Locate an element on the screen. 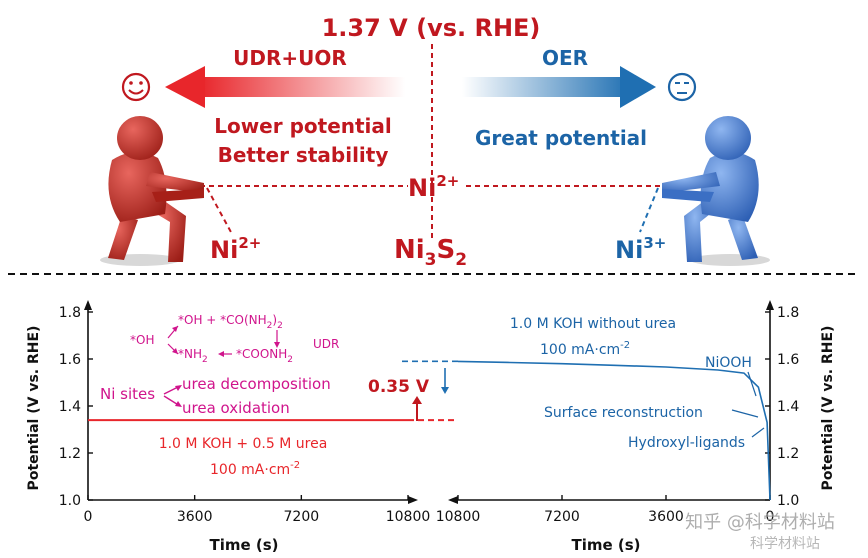 This screenshot has width=868, height=558. left-species: Ni2+ is located at coordinates (235, 249).